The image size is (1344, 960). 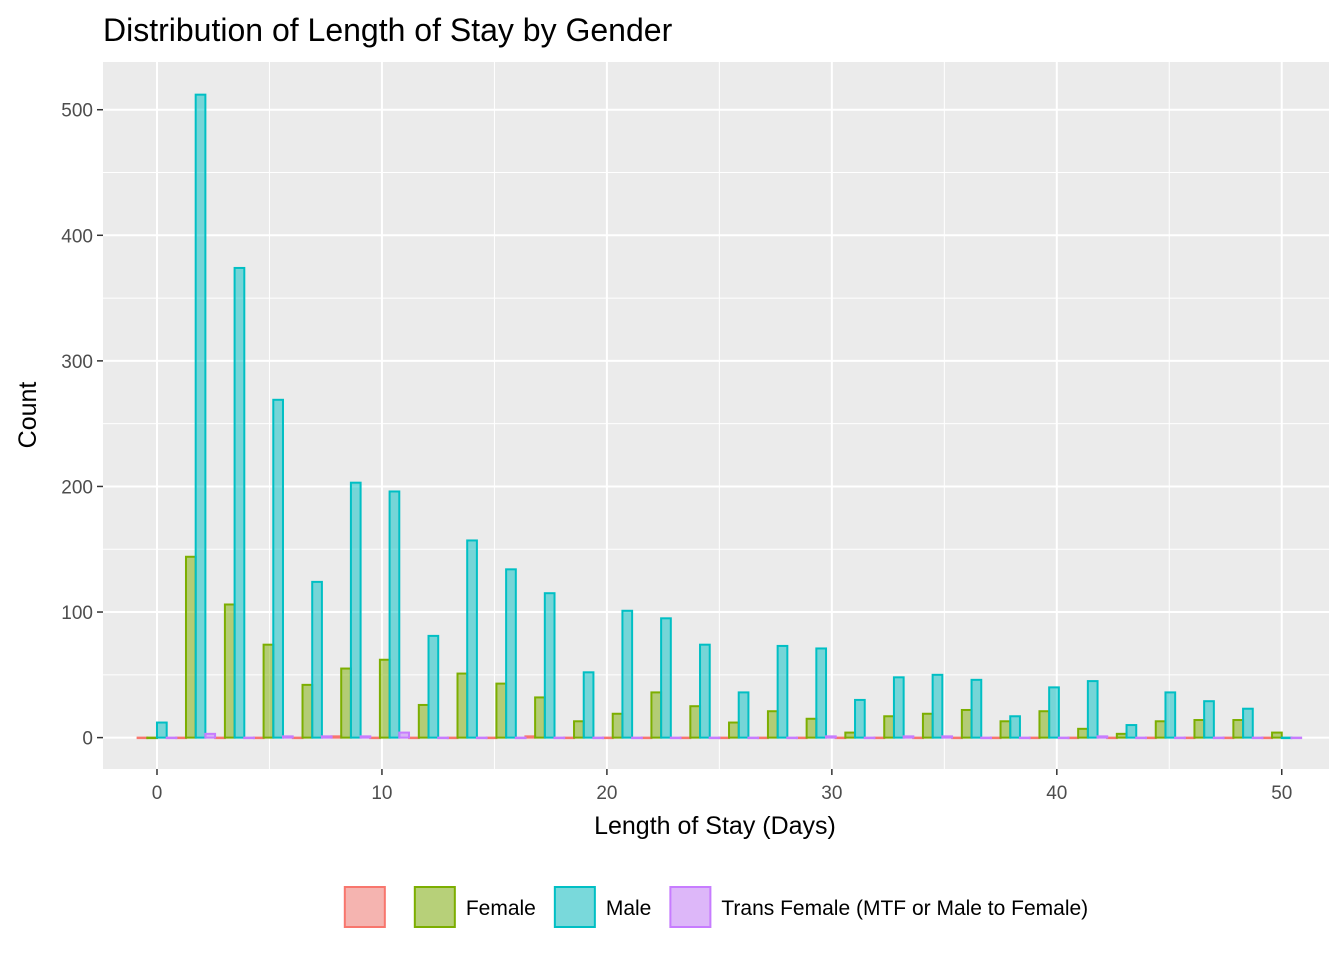 I want to click on legend-label-male: Male, so click(x=629, y=908).